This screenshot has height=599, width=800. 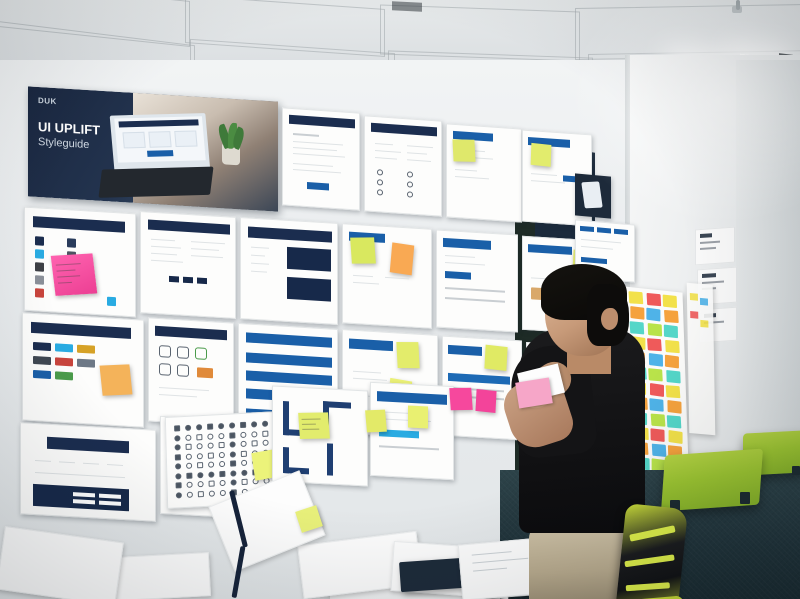 I want to click on alerts-sheet, so click(x=88, y=472).